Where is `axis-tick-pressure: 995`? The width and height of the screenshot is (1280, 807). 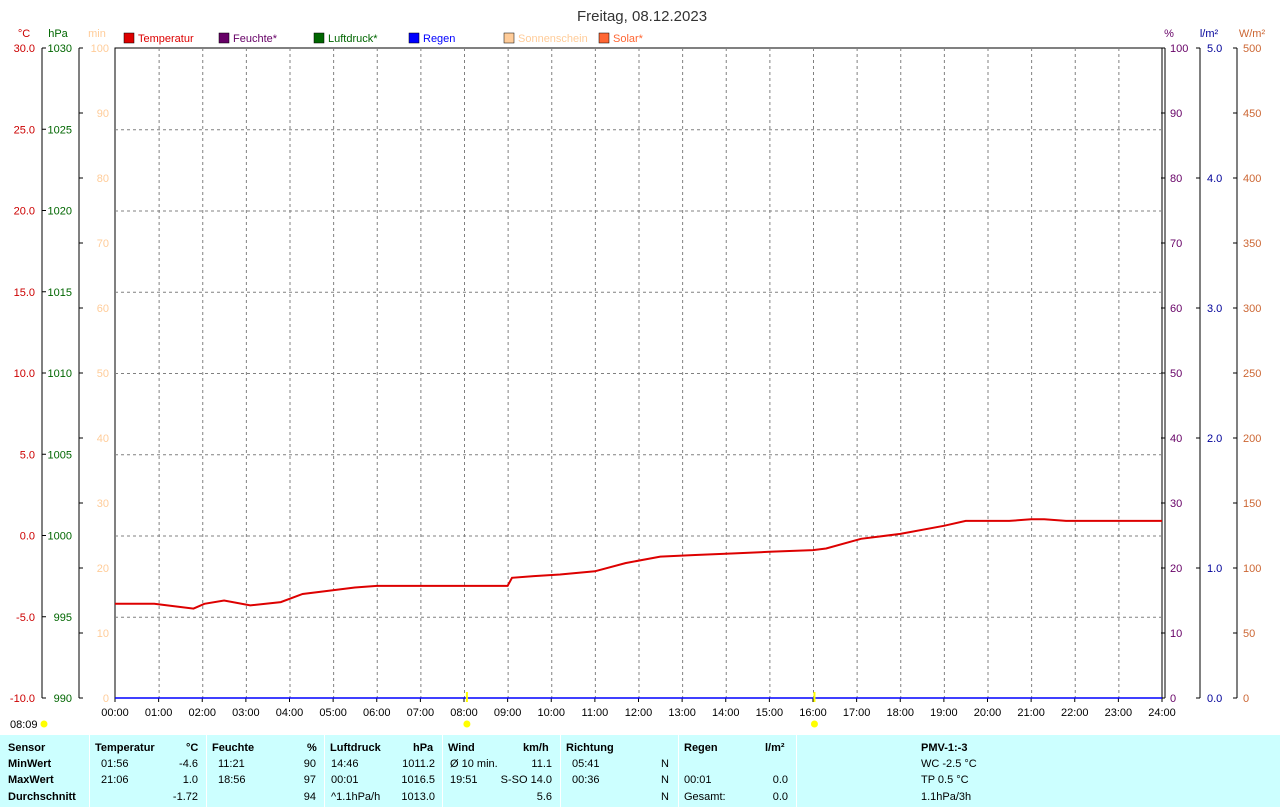 axis-tick-pressure: 995 is located at coordinates (63, 618).